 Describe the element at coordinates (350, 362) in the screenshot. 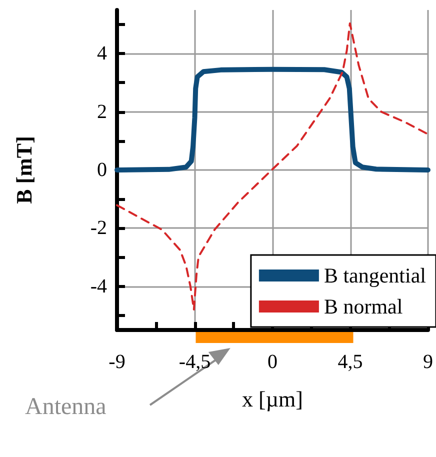

I see `x-tick-label: 4,5` at that location.